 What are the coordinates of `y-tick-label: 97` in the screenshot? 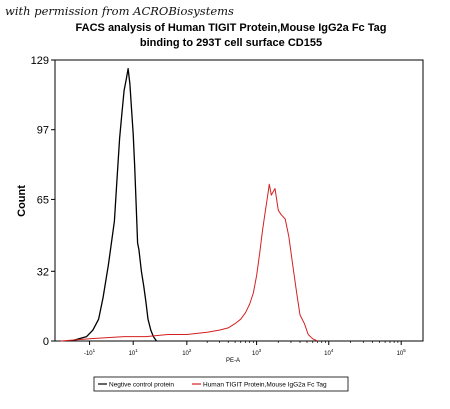 It's located at (43, 131).